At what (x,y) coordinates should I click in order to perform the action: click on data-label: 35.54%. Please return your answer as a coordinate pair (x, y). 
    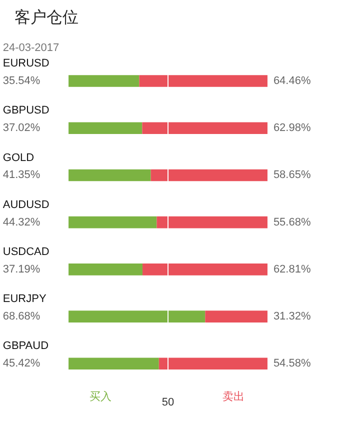
    Looking at the image, I should click on (21, 80).